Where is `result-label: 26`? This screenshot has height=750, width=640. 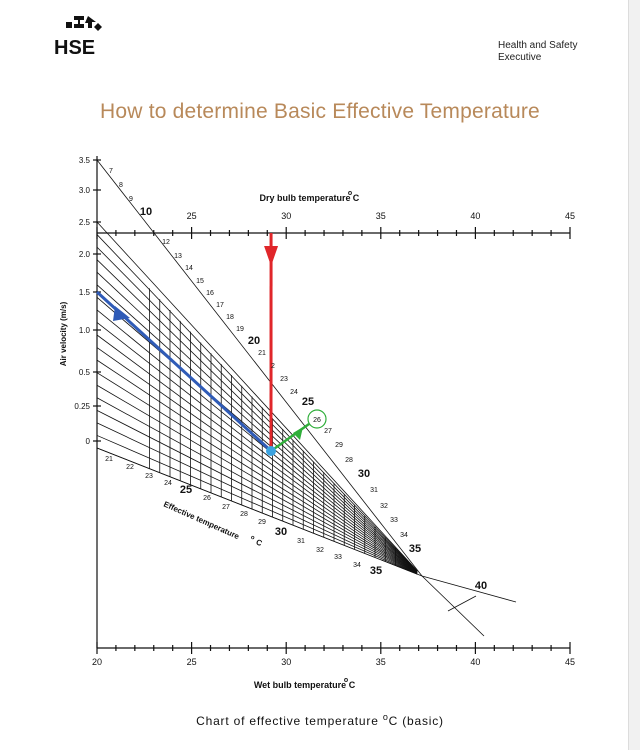 result-label: 26 is located at coordinates (317, 420).